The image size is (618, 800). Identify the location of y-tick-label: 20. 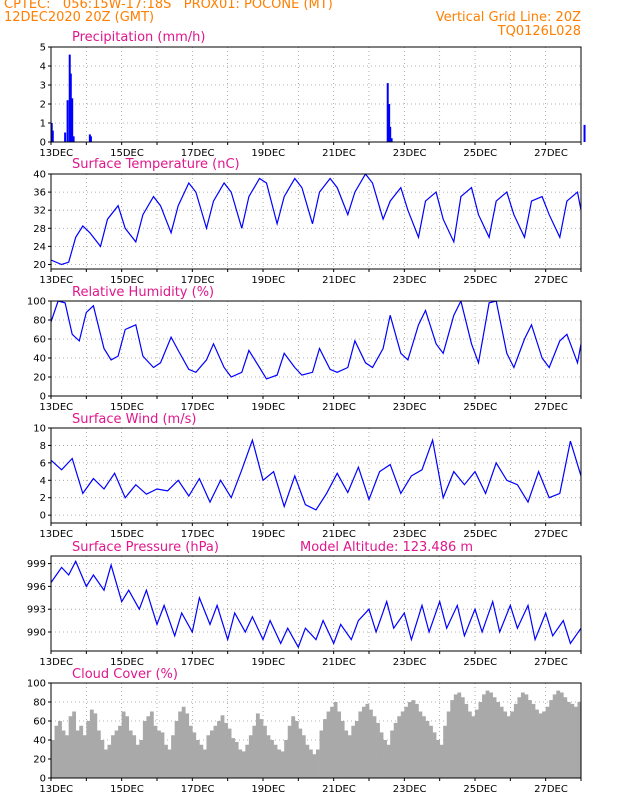
(39, 265).